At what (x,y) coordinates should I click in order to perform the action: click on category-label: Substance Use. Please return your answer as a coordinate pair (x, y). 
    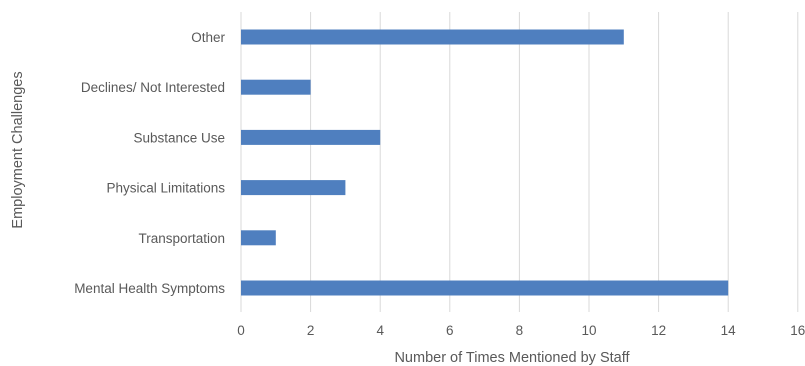
    Looking at the image, I should click on (179, 137).